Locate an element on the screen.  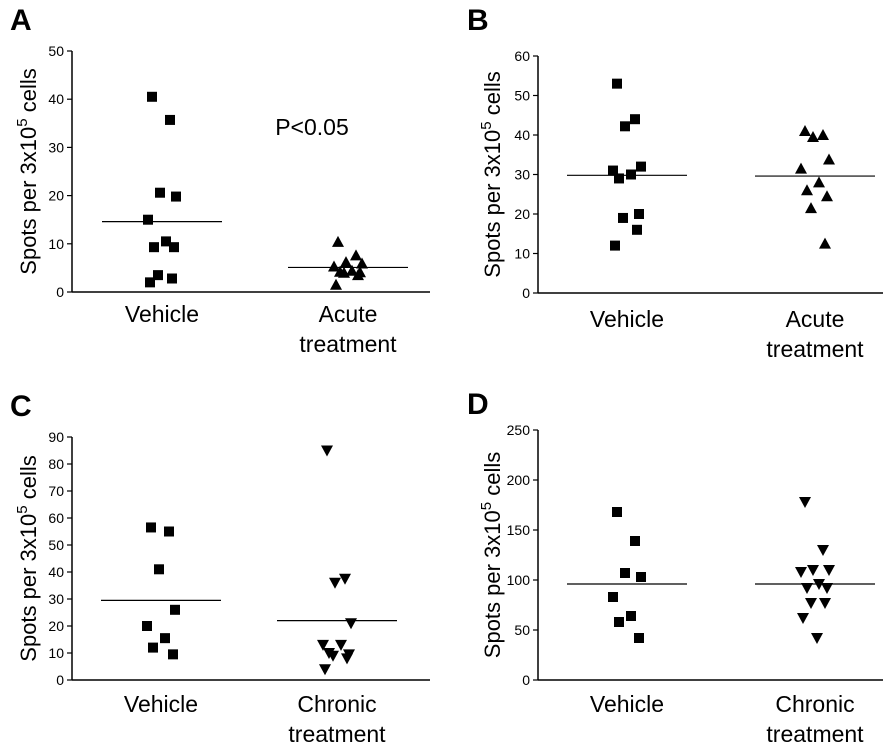
annotation: P<0.05 is located at coordinates (312, 127).